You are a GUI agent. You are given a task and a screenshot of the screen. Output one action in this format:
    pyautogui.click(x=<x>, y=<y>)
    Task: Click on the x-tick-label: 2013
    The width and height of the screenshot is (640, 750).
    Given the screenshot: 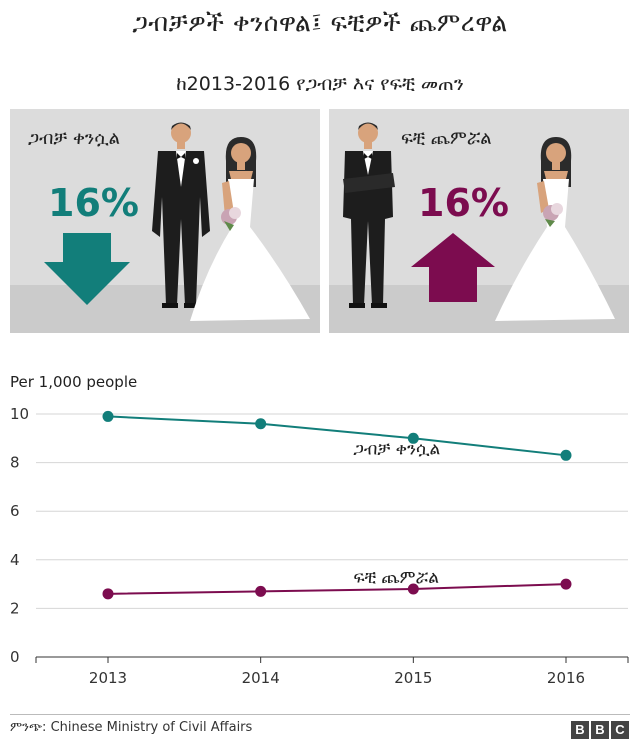 What is the action you would take?
    pyautogui.click(x=108, y=678)
    